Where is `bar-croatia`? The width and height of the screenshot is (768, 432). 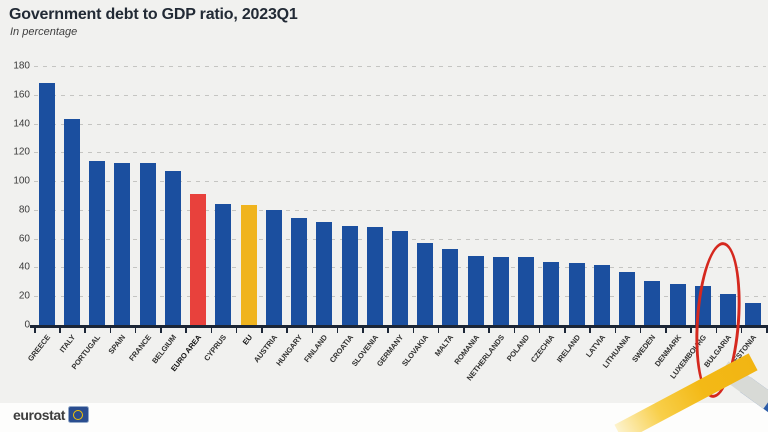
bar-croatia is located at coordinates (349, 275).